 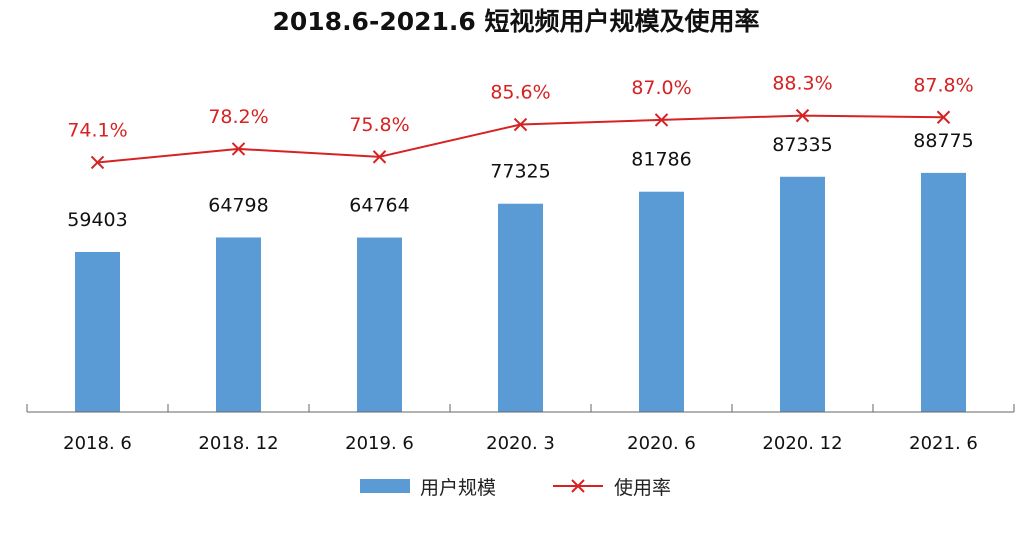 I want to click on x-tick-label: 2018. 6, so click(x=97, y=443).